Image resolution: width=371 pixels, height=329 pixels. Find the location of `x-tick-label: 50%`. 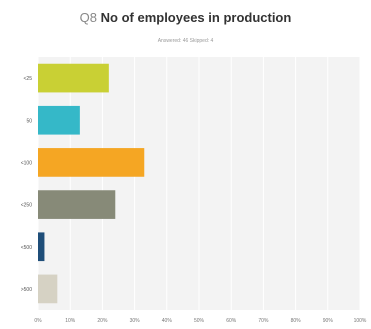

x-tick-label: 50% is located at coordinates (199, 321).